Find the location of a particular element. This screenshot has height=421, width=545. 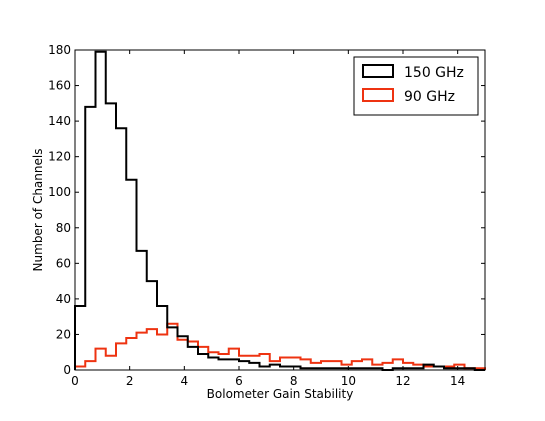

x-tick-label: 8 is located at coordinates (294, 381).